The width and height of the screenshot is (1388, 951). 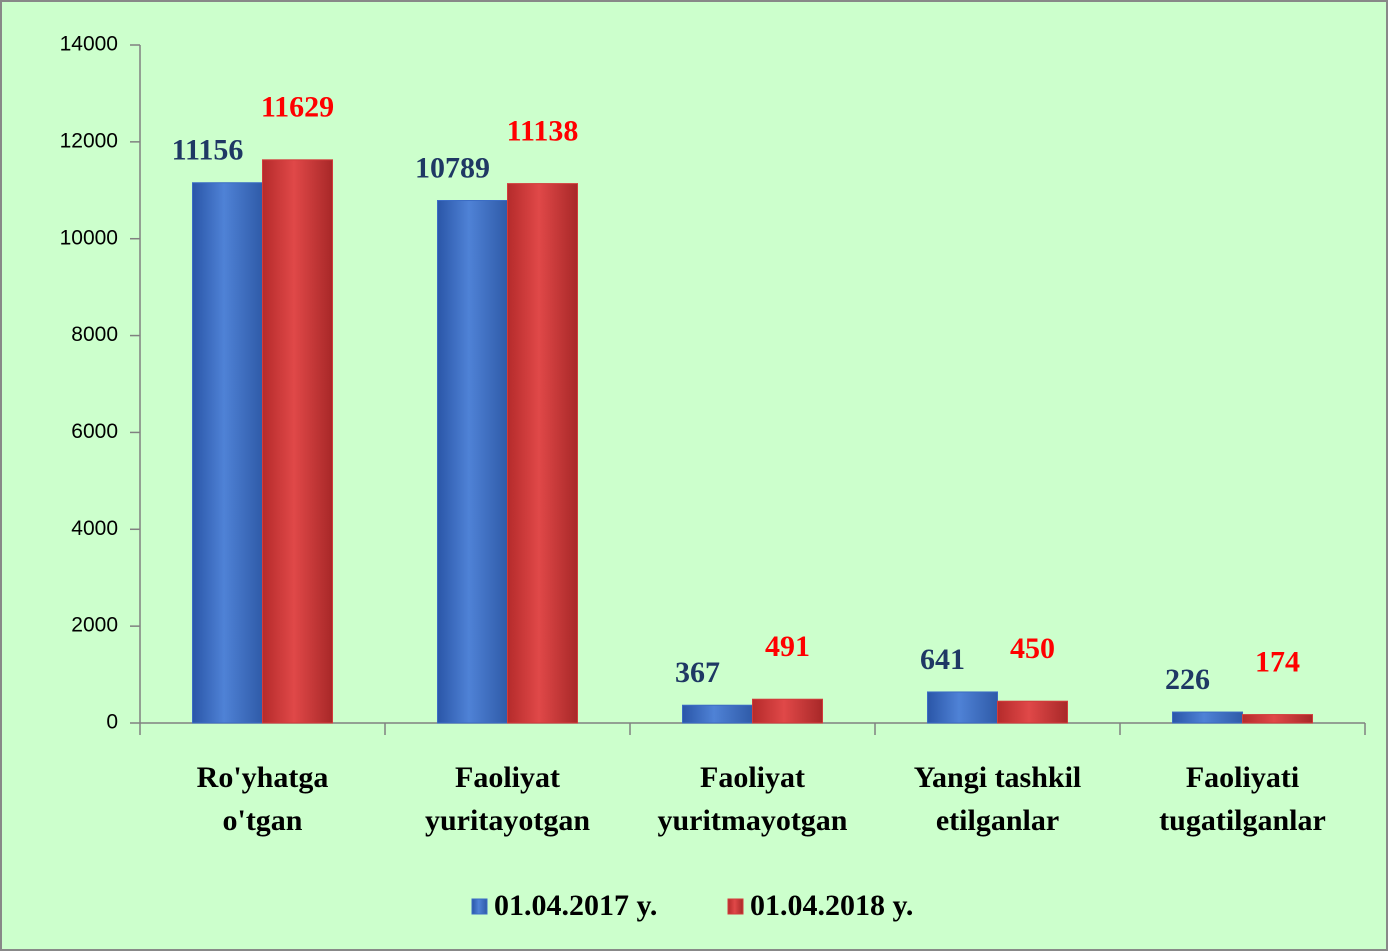 I want to click on data-label: 226, so click(x=1187, y=679).